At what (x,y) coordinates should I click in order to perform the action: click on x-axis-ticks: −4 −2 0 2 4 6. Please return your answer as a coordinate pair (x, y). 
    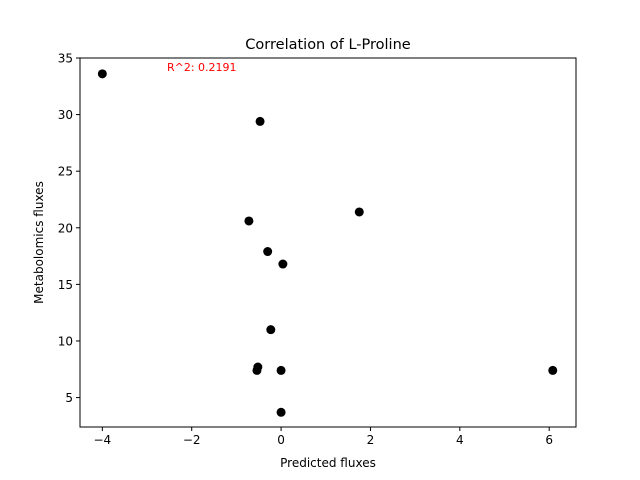
    Looking at the image, I should click on (323, 437).